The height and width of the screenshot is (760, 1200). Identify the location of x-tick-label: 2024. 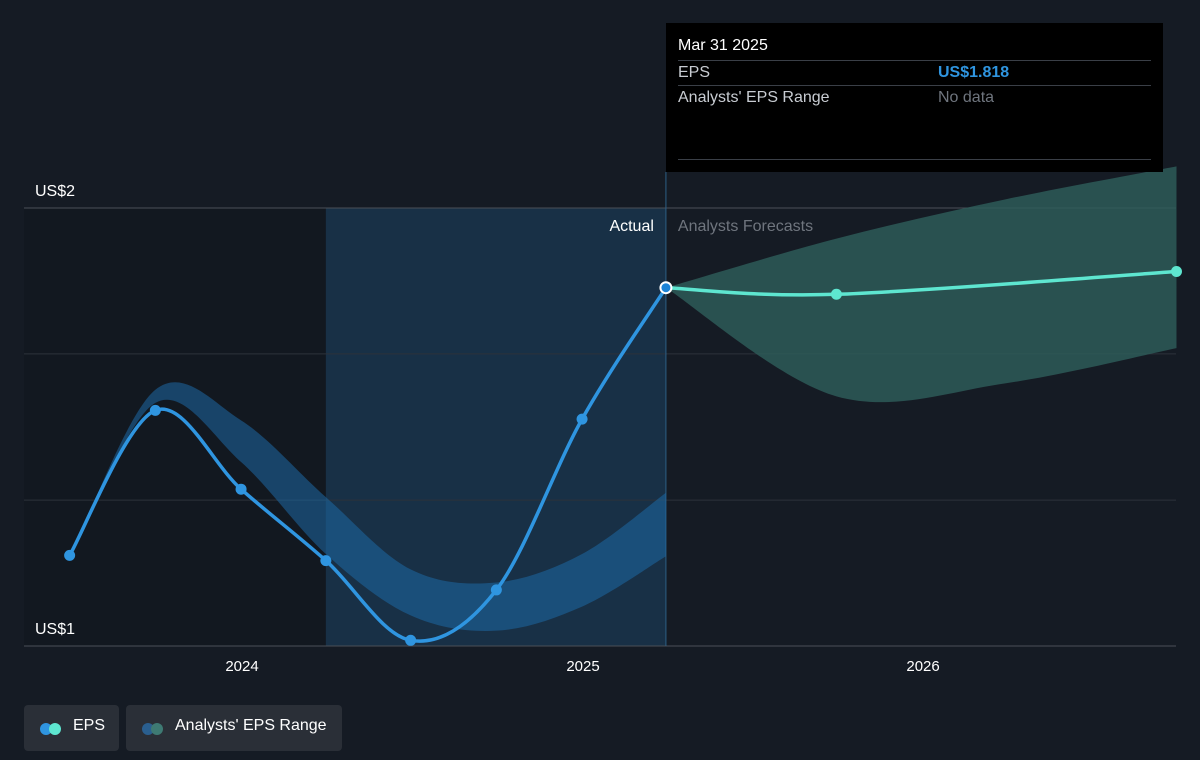
(241, 666).